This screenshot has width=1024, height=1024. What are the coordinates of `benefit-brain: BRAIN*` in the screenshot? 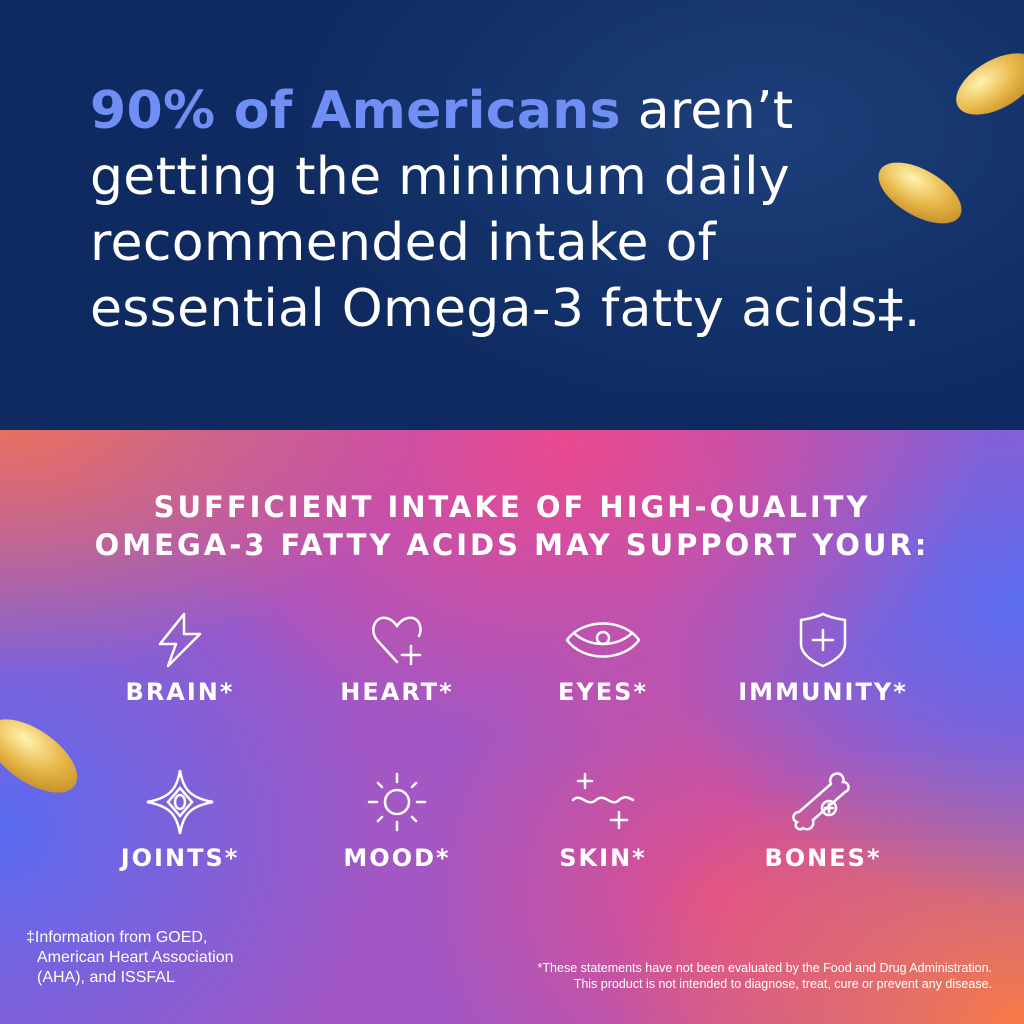 It's located at (180, 658).